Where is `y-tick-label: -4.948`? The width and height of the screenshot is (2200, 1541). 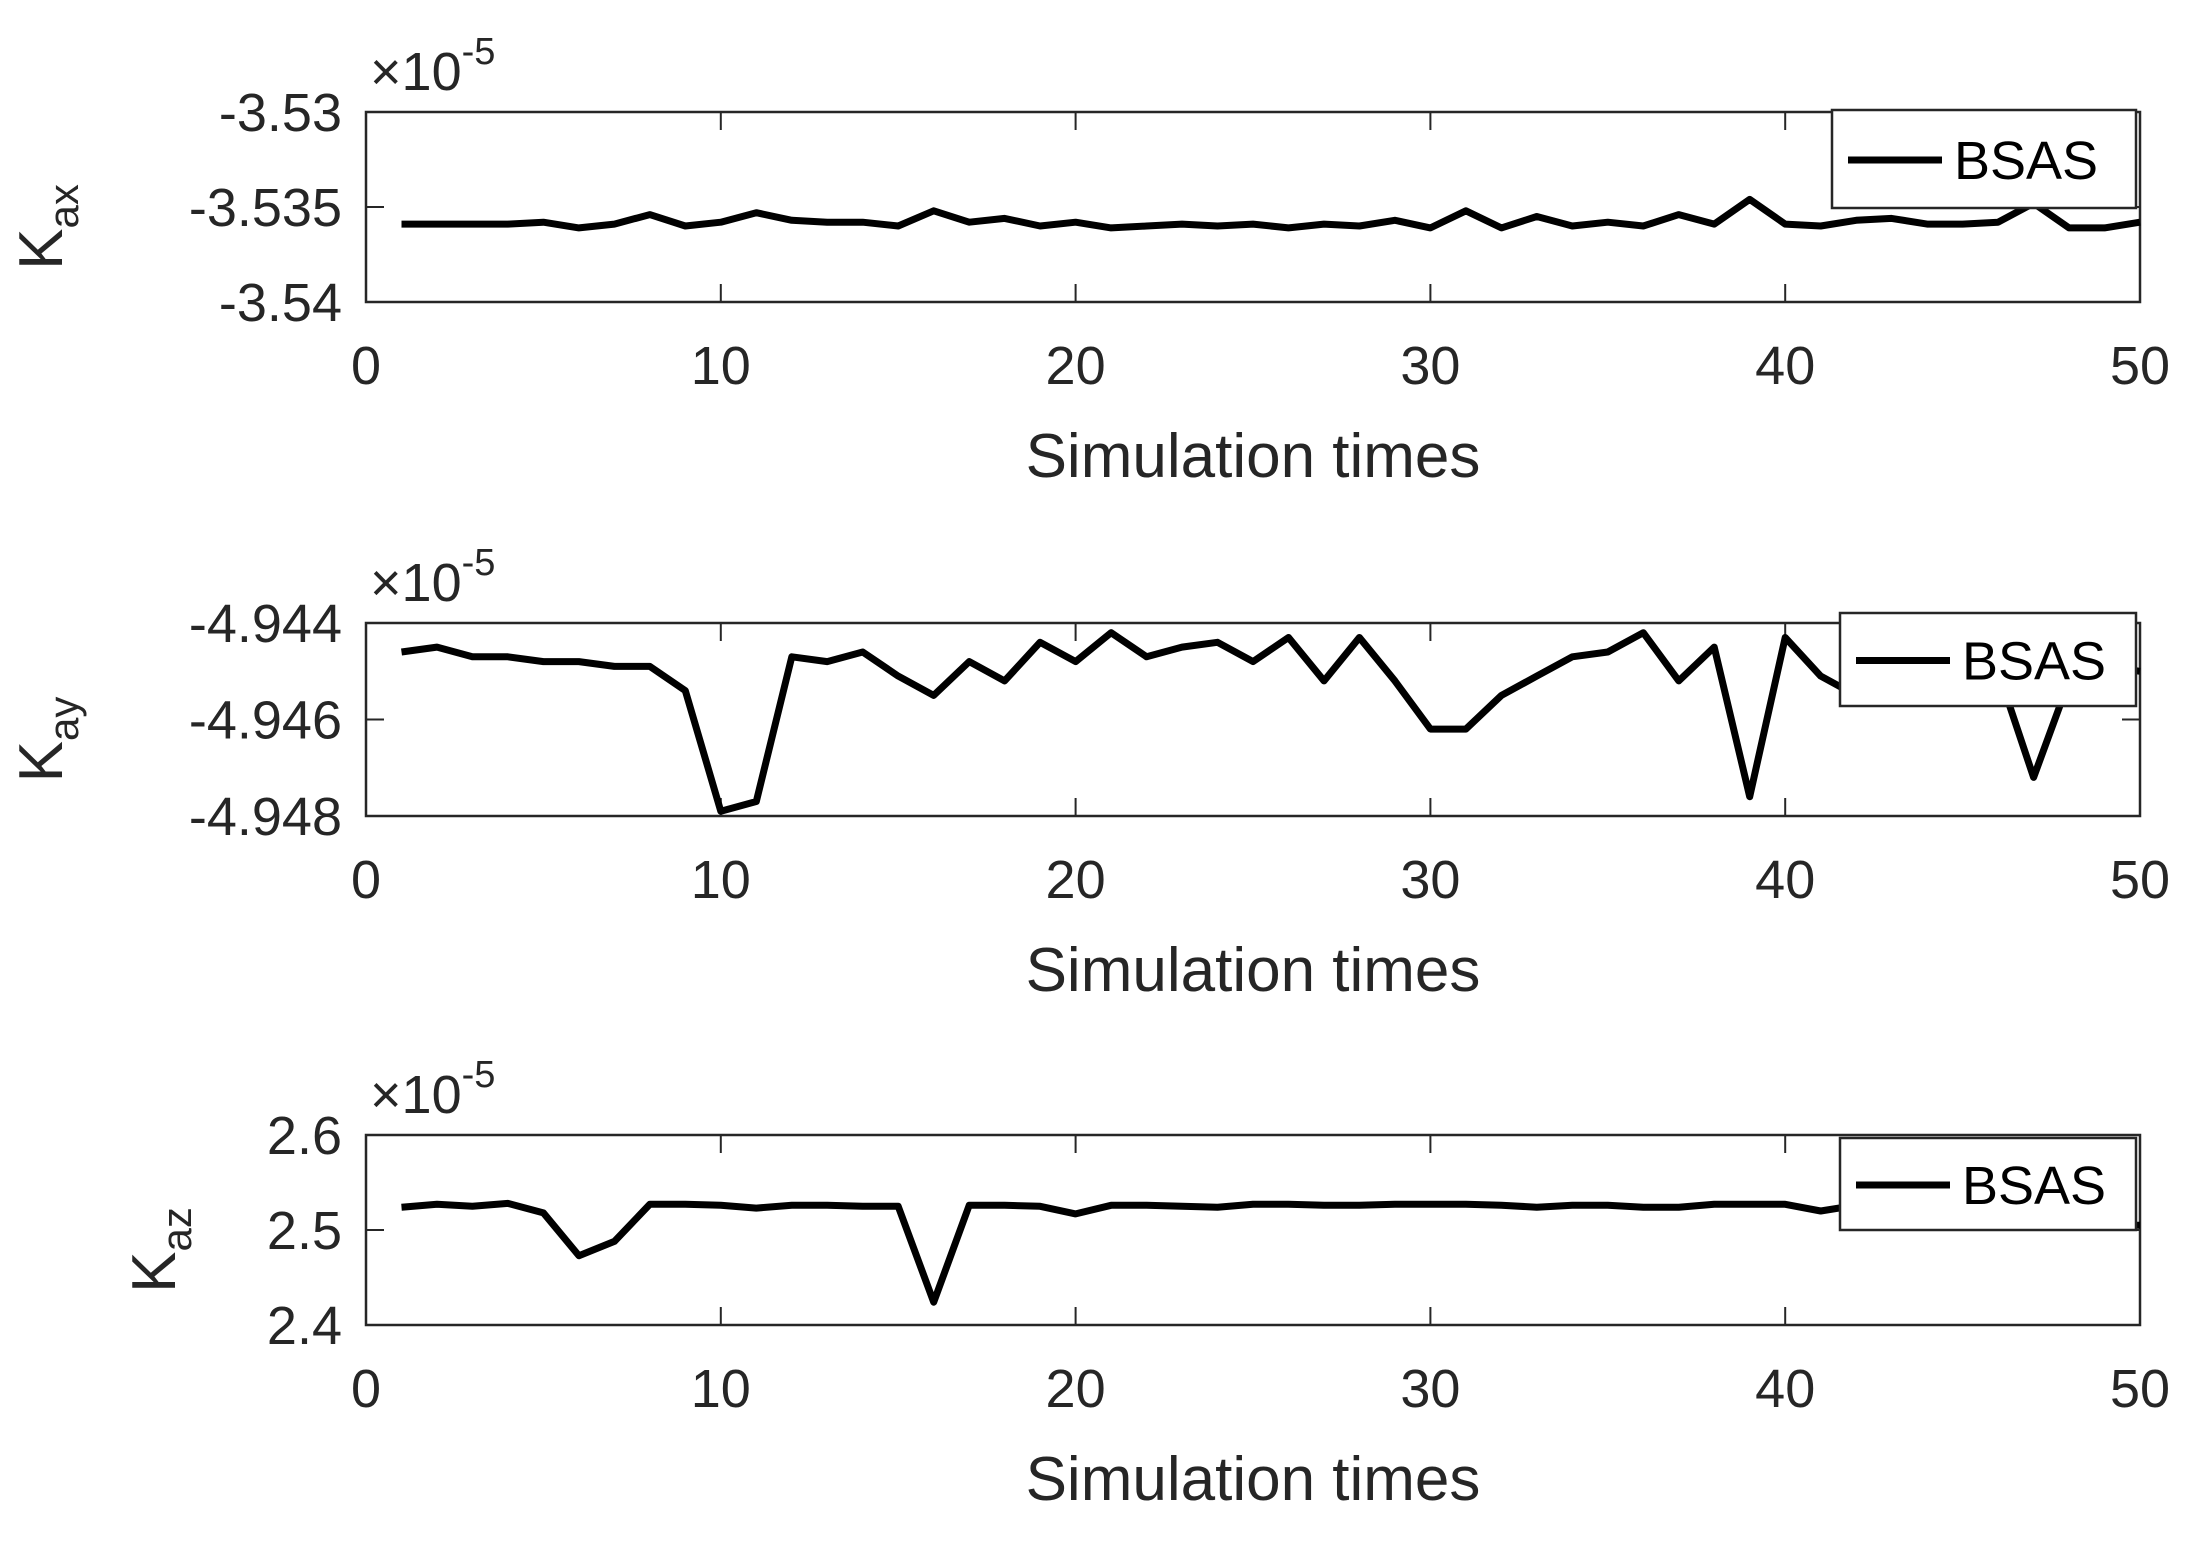
y-tick-label: -4.948 is located at coordinates (265, 817).